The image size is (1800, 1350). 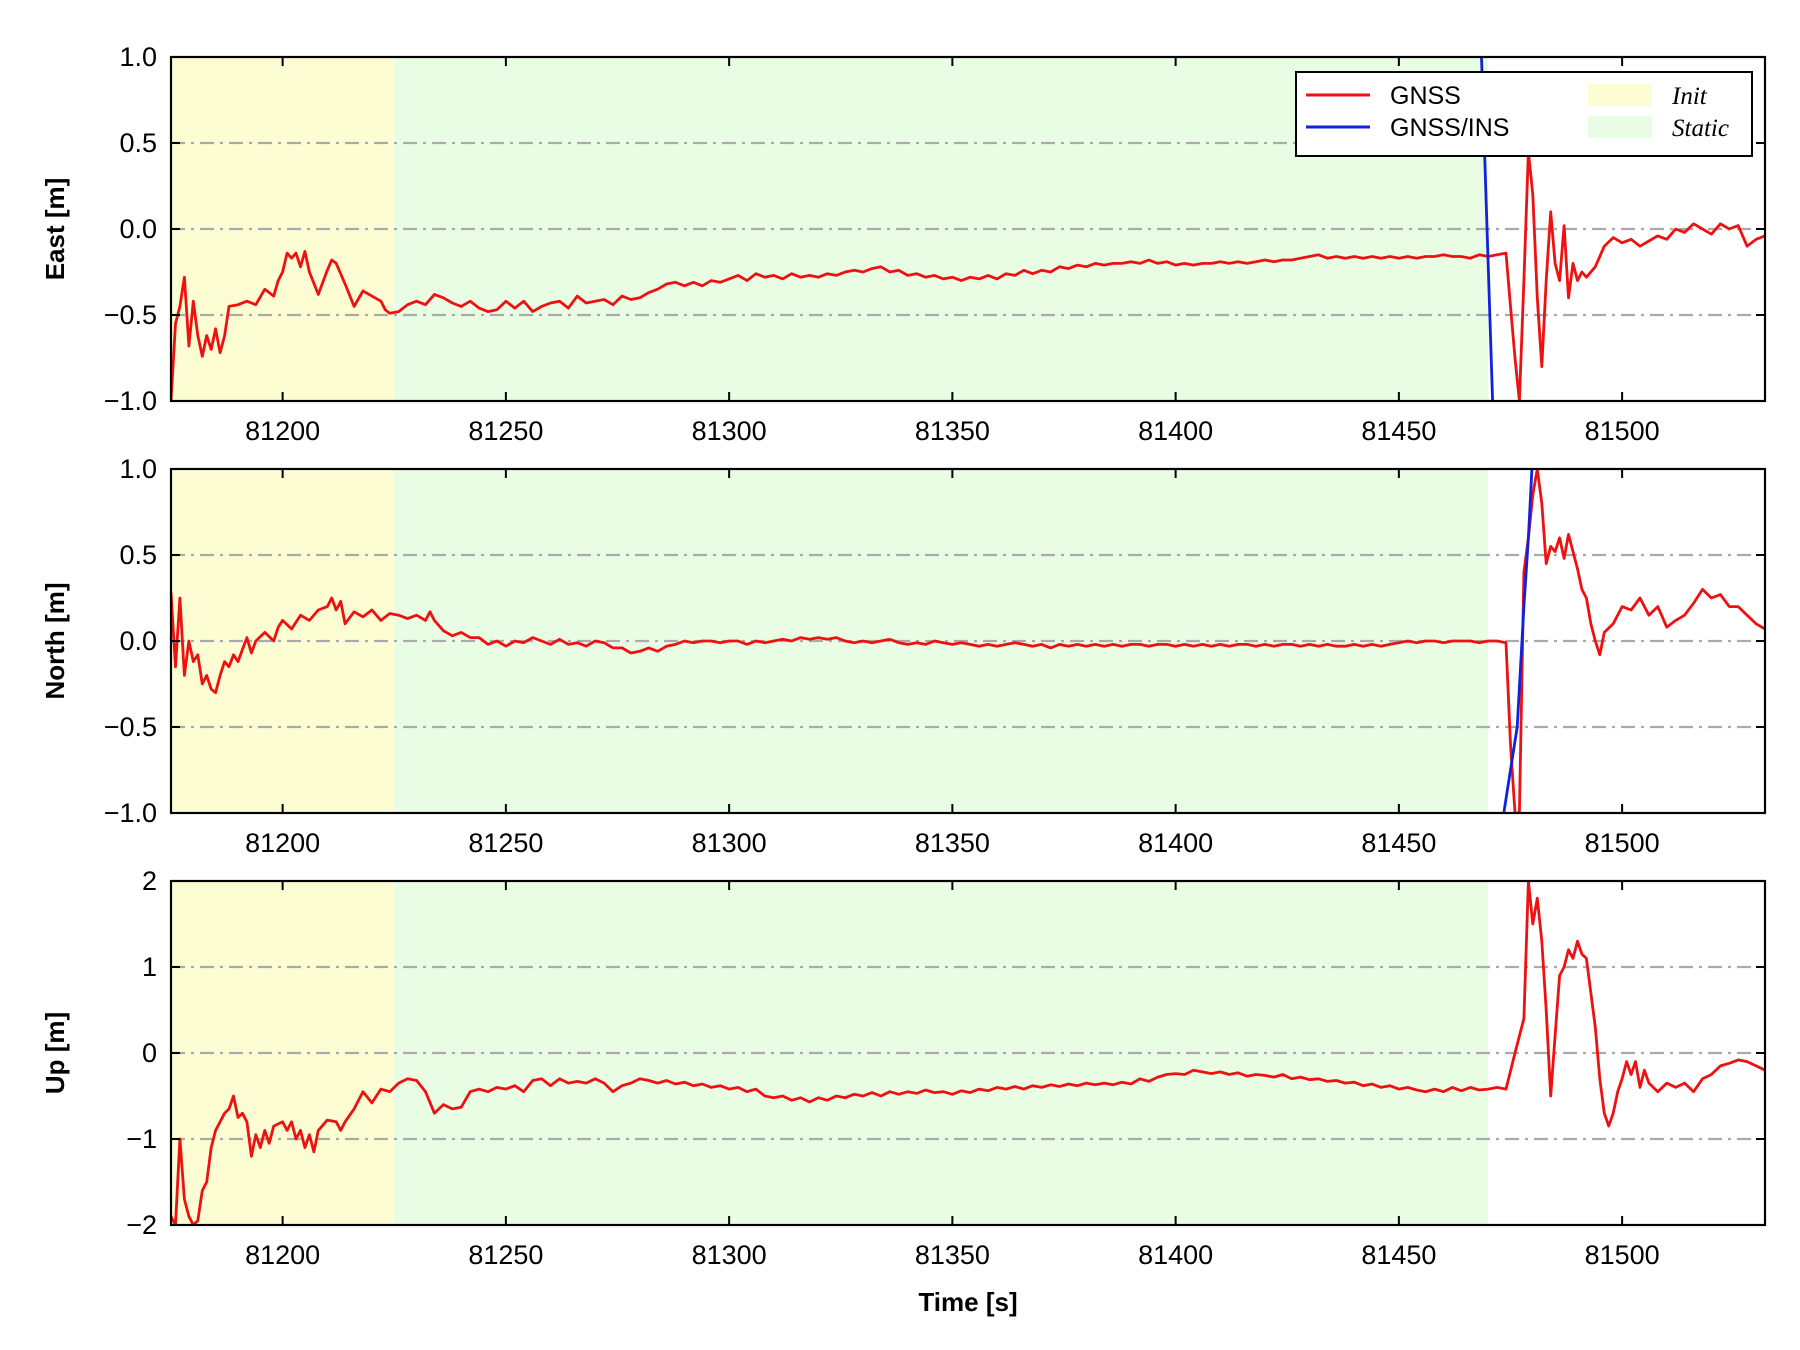 What do you see at coordinates (1449, 128) in the screenshot?
I see `legend-label: GNSS/INS` at bounding box center [1449, 128].